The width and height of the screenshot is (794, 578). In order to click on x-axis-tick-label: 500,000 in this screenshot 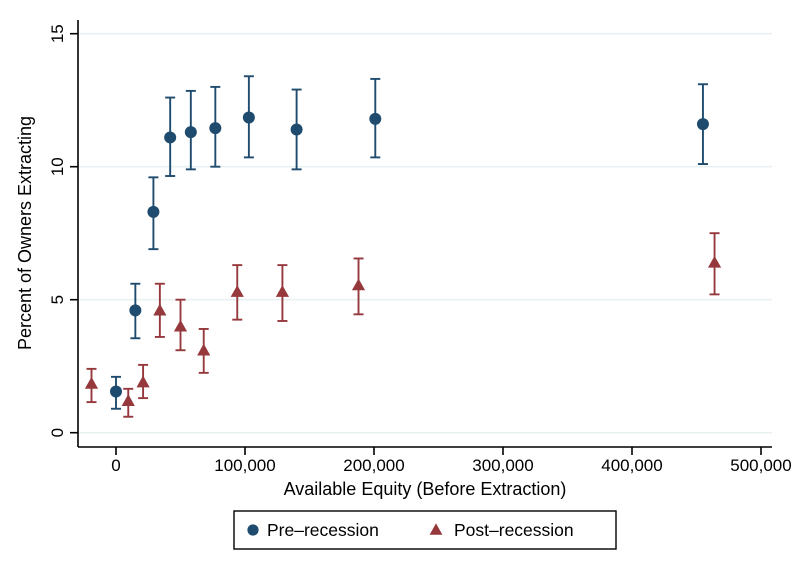, I will do `click(760, 465)`.